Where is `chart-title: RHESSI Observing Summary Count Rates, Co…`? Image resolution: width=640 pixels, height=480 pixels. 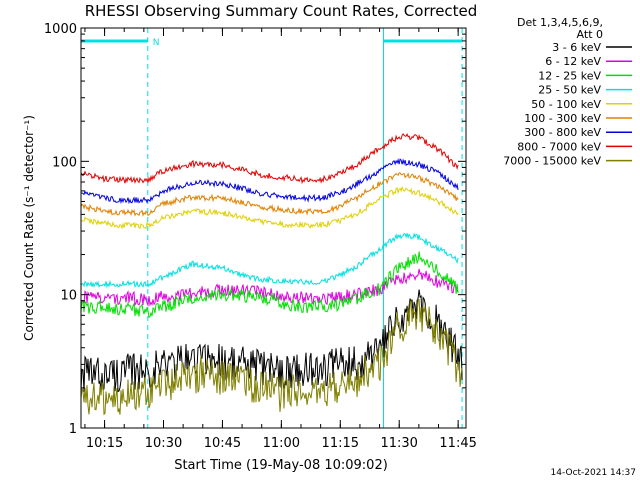 chart-title: RHESSI Observing Summary Count Rates, Co… is located at coordinates (281, 11).